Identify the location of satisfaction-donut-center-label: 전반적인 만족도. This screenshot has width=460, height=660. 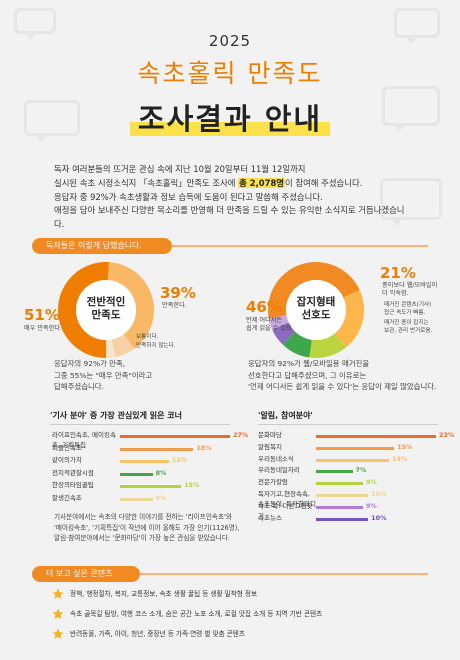
(106, 308).